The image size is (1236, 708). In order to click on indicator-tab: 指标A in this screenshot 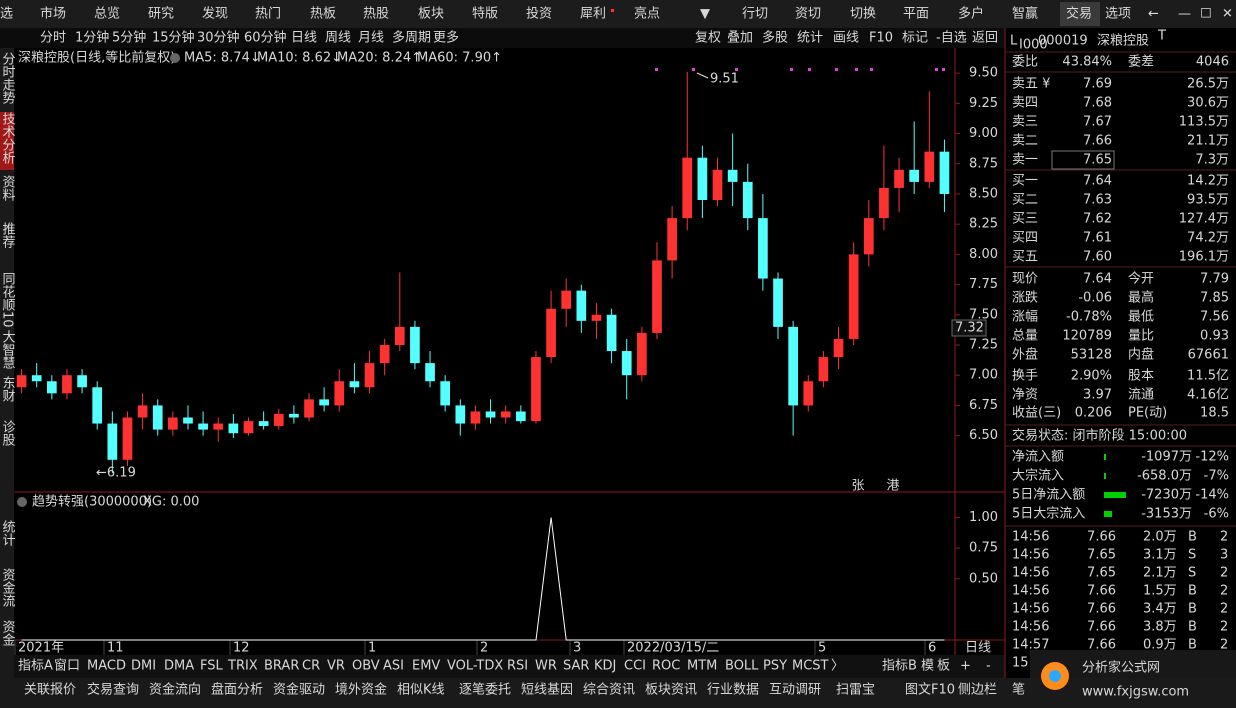, I will do `click(35, 666)`.